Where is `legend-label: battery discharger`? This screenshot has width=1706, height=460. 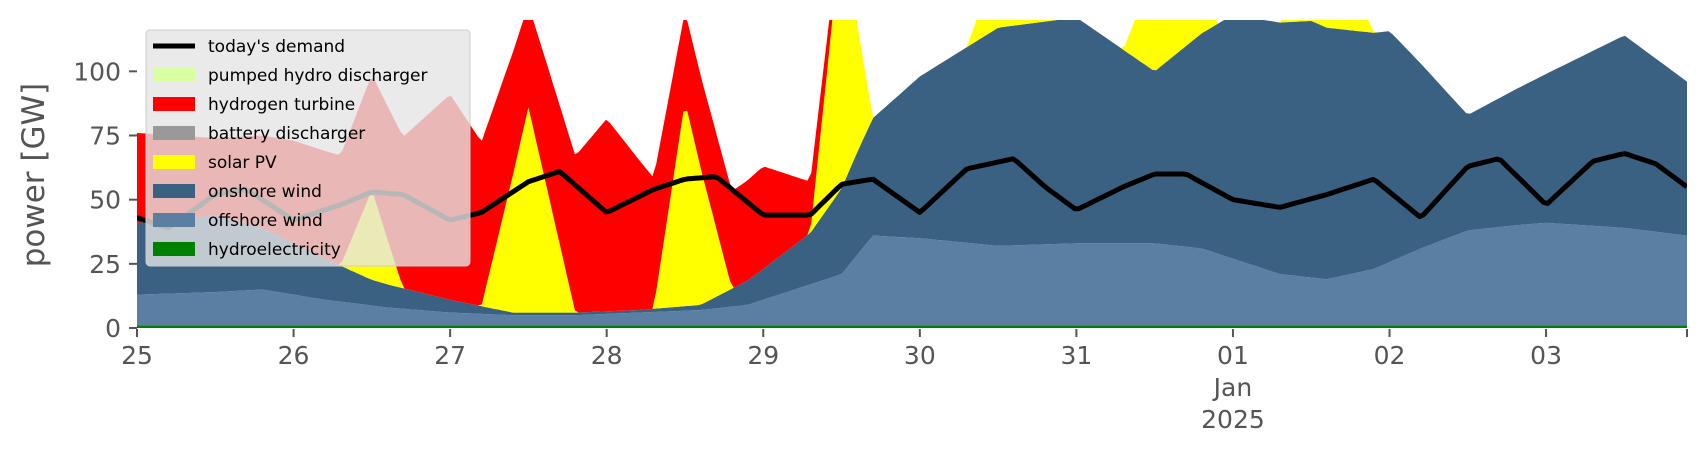
legend-label: battery discharger is located at coordinates (286, 134).